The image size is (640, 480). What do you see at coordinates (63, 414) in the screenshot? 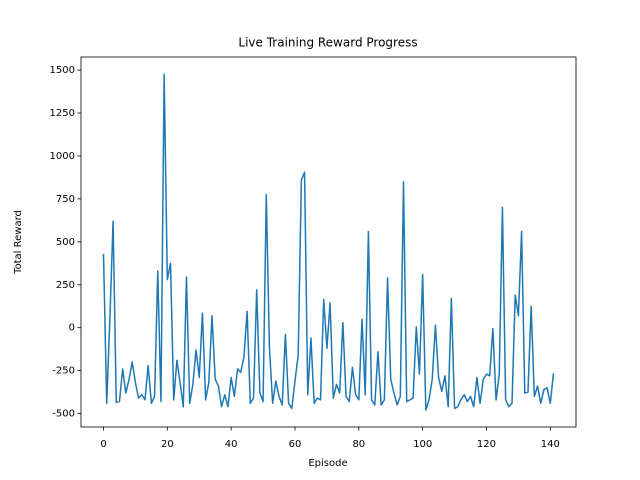
I see `y-tick-label: -500` at bounding box center [63, 414].